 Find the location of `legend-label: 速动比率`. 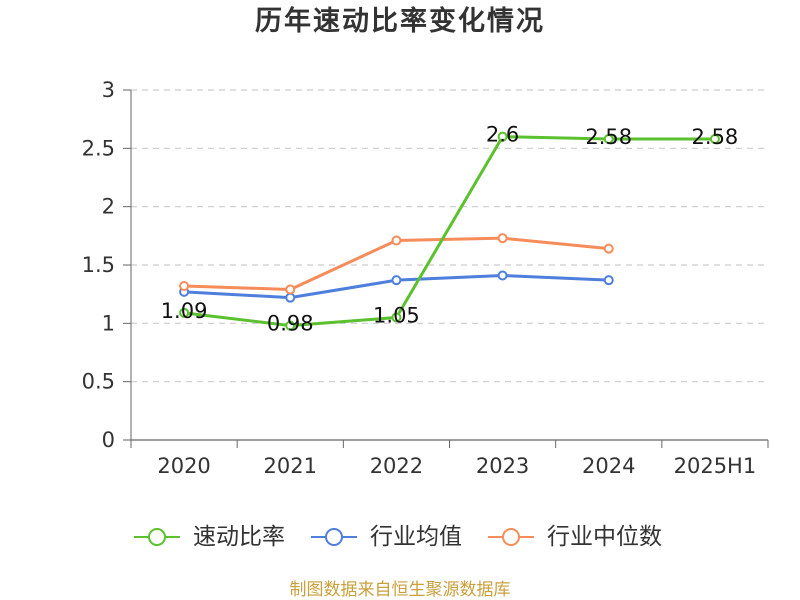

legend-label: 速动比率 is located at coordinates (239, 537).